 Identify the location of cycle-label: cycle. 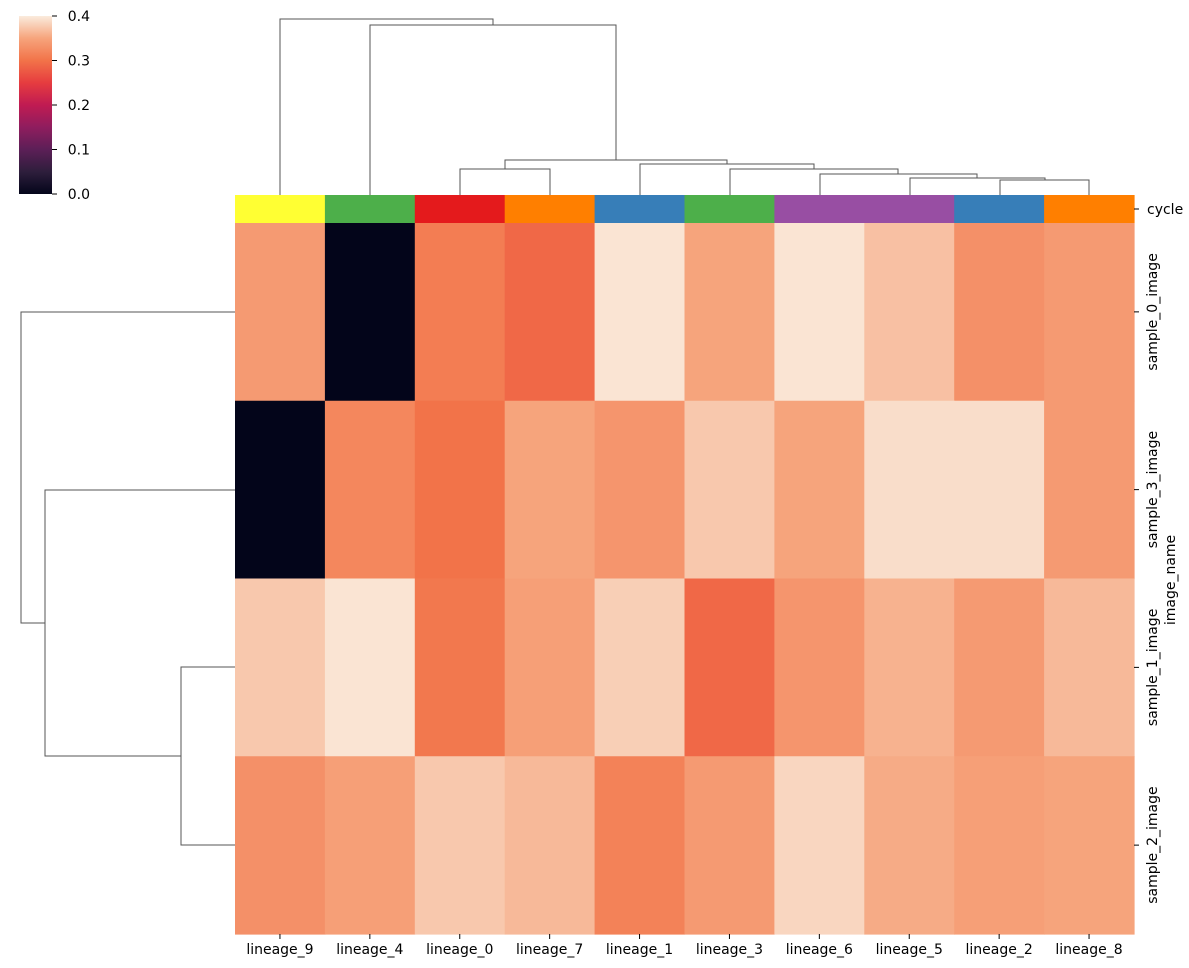
(1165, 210).